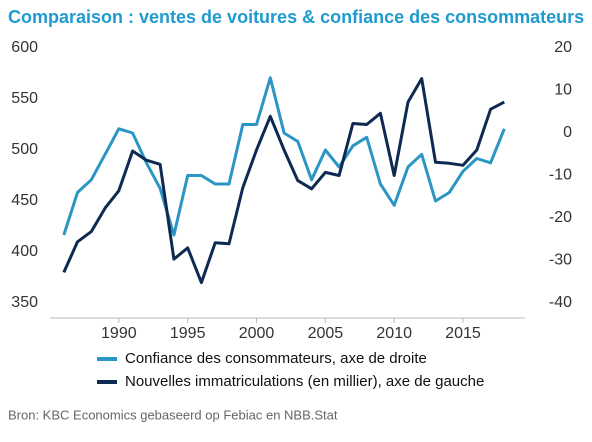 The image size is (592, 442). What do you see at coordinates (563, 90) in the screenshot?
I see `y2-tick-label: 10` at bounding box center [563, 90].